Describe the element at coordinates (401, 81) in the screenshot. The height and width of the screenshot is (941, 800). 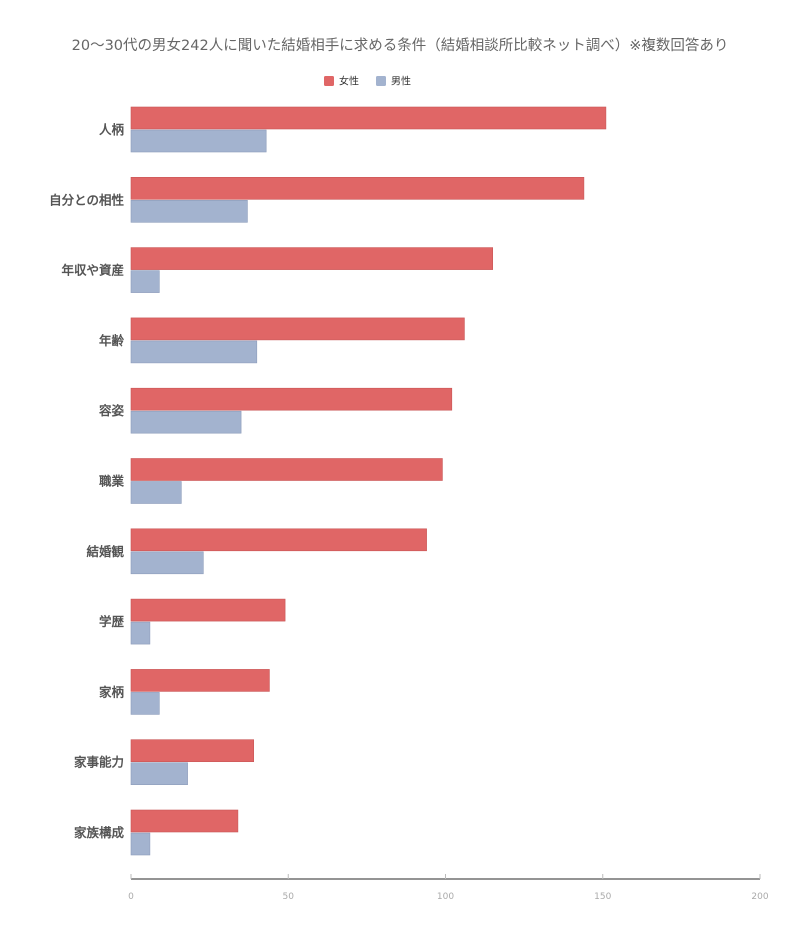
I see `legend-label-male: 男性` at that location.